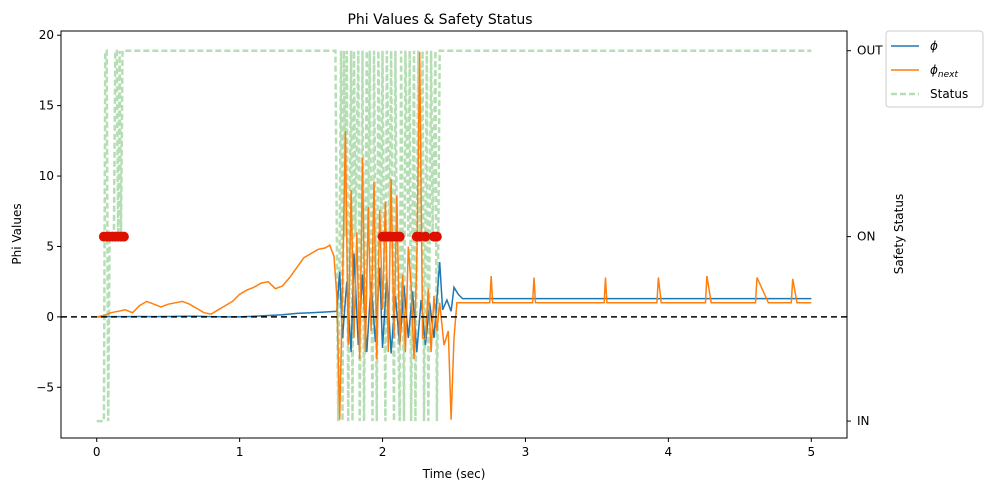  I want to click on legend-box, so click(934, 69).